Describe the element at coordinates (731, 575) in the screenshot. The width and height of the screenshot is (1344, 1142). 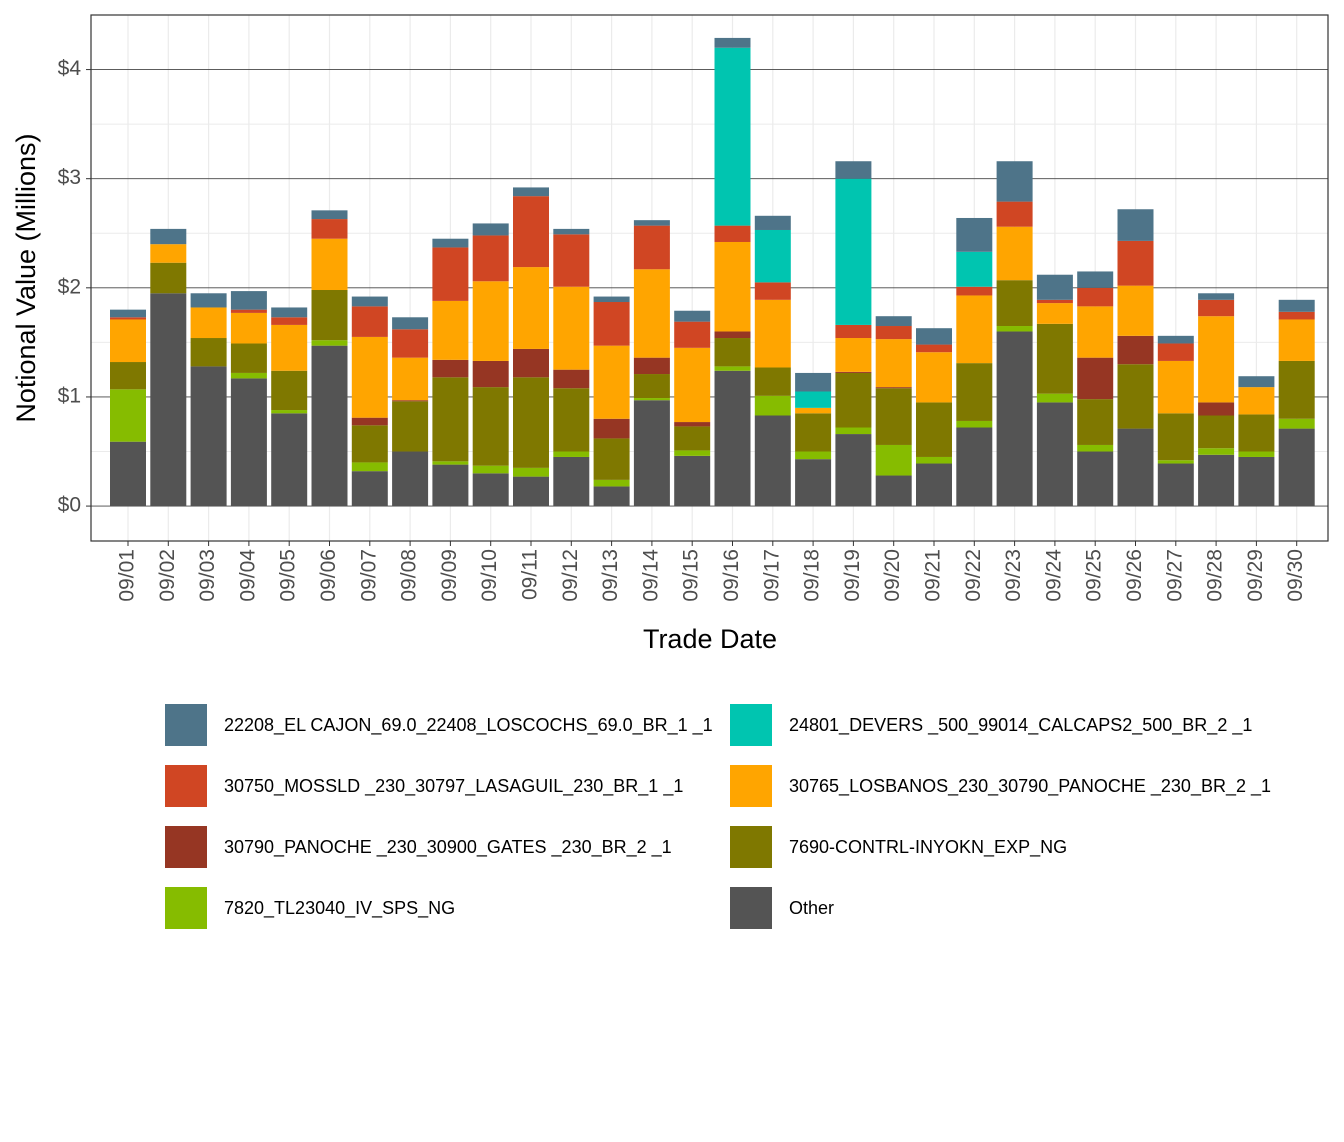
I see `x-tick-label: 09/16` at that location.